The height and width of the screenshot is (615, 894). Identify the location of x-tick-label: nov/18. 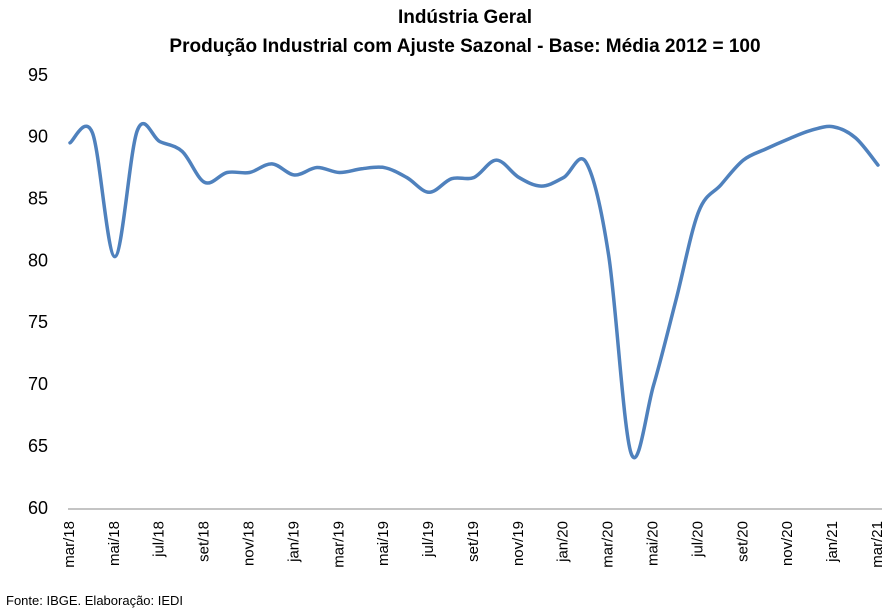
(249, 543).